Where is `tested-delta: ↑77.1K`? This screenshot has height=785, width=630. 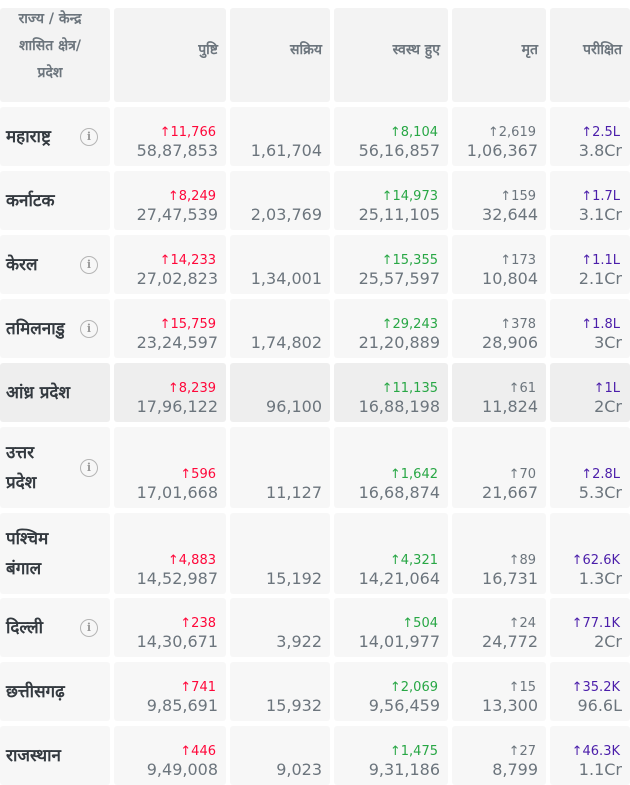
tested-delta: ↑77.1K is located at coordinates (595, 623).